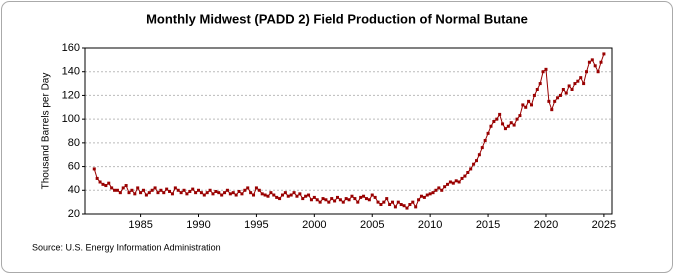 The image size is (675, 275). Describe the element at coordinates (74, 143) in the screenshot. I see `y-tick-label: 80` at that location.